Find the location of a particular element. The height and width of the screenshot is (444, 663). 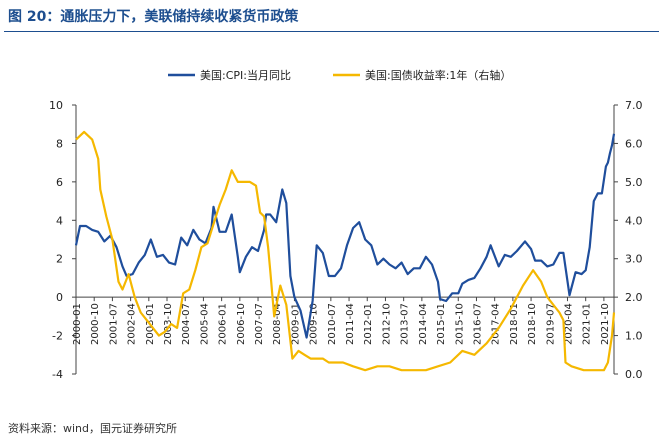

x-tick-label: 2003-10 is located at coordinates (168, 324).